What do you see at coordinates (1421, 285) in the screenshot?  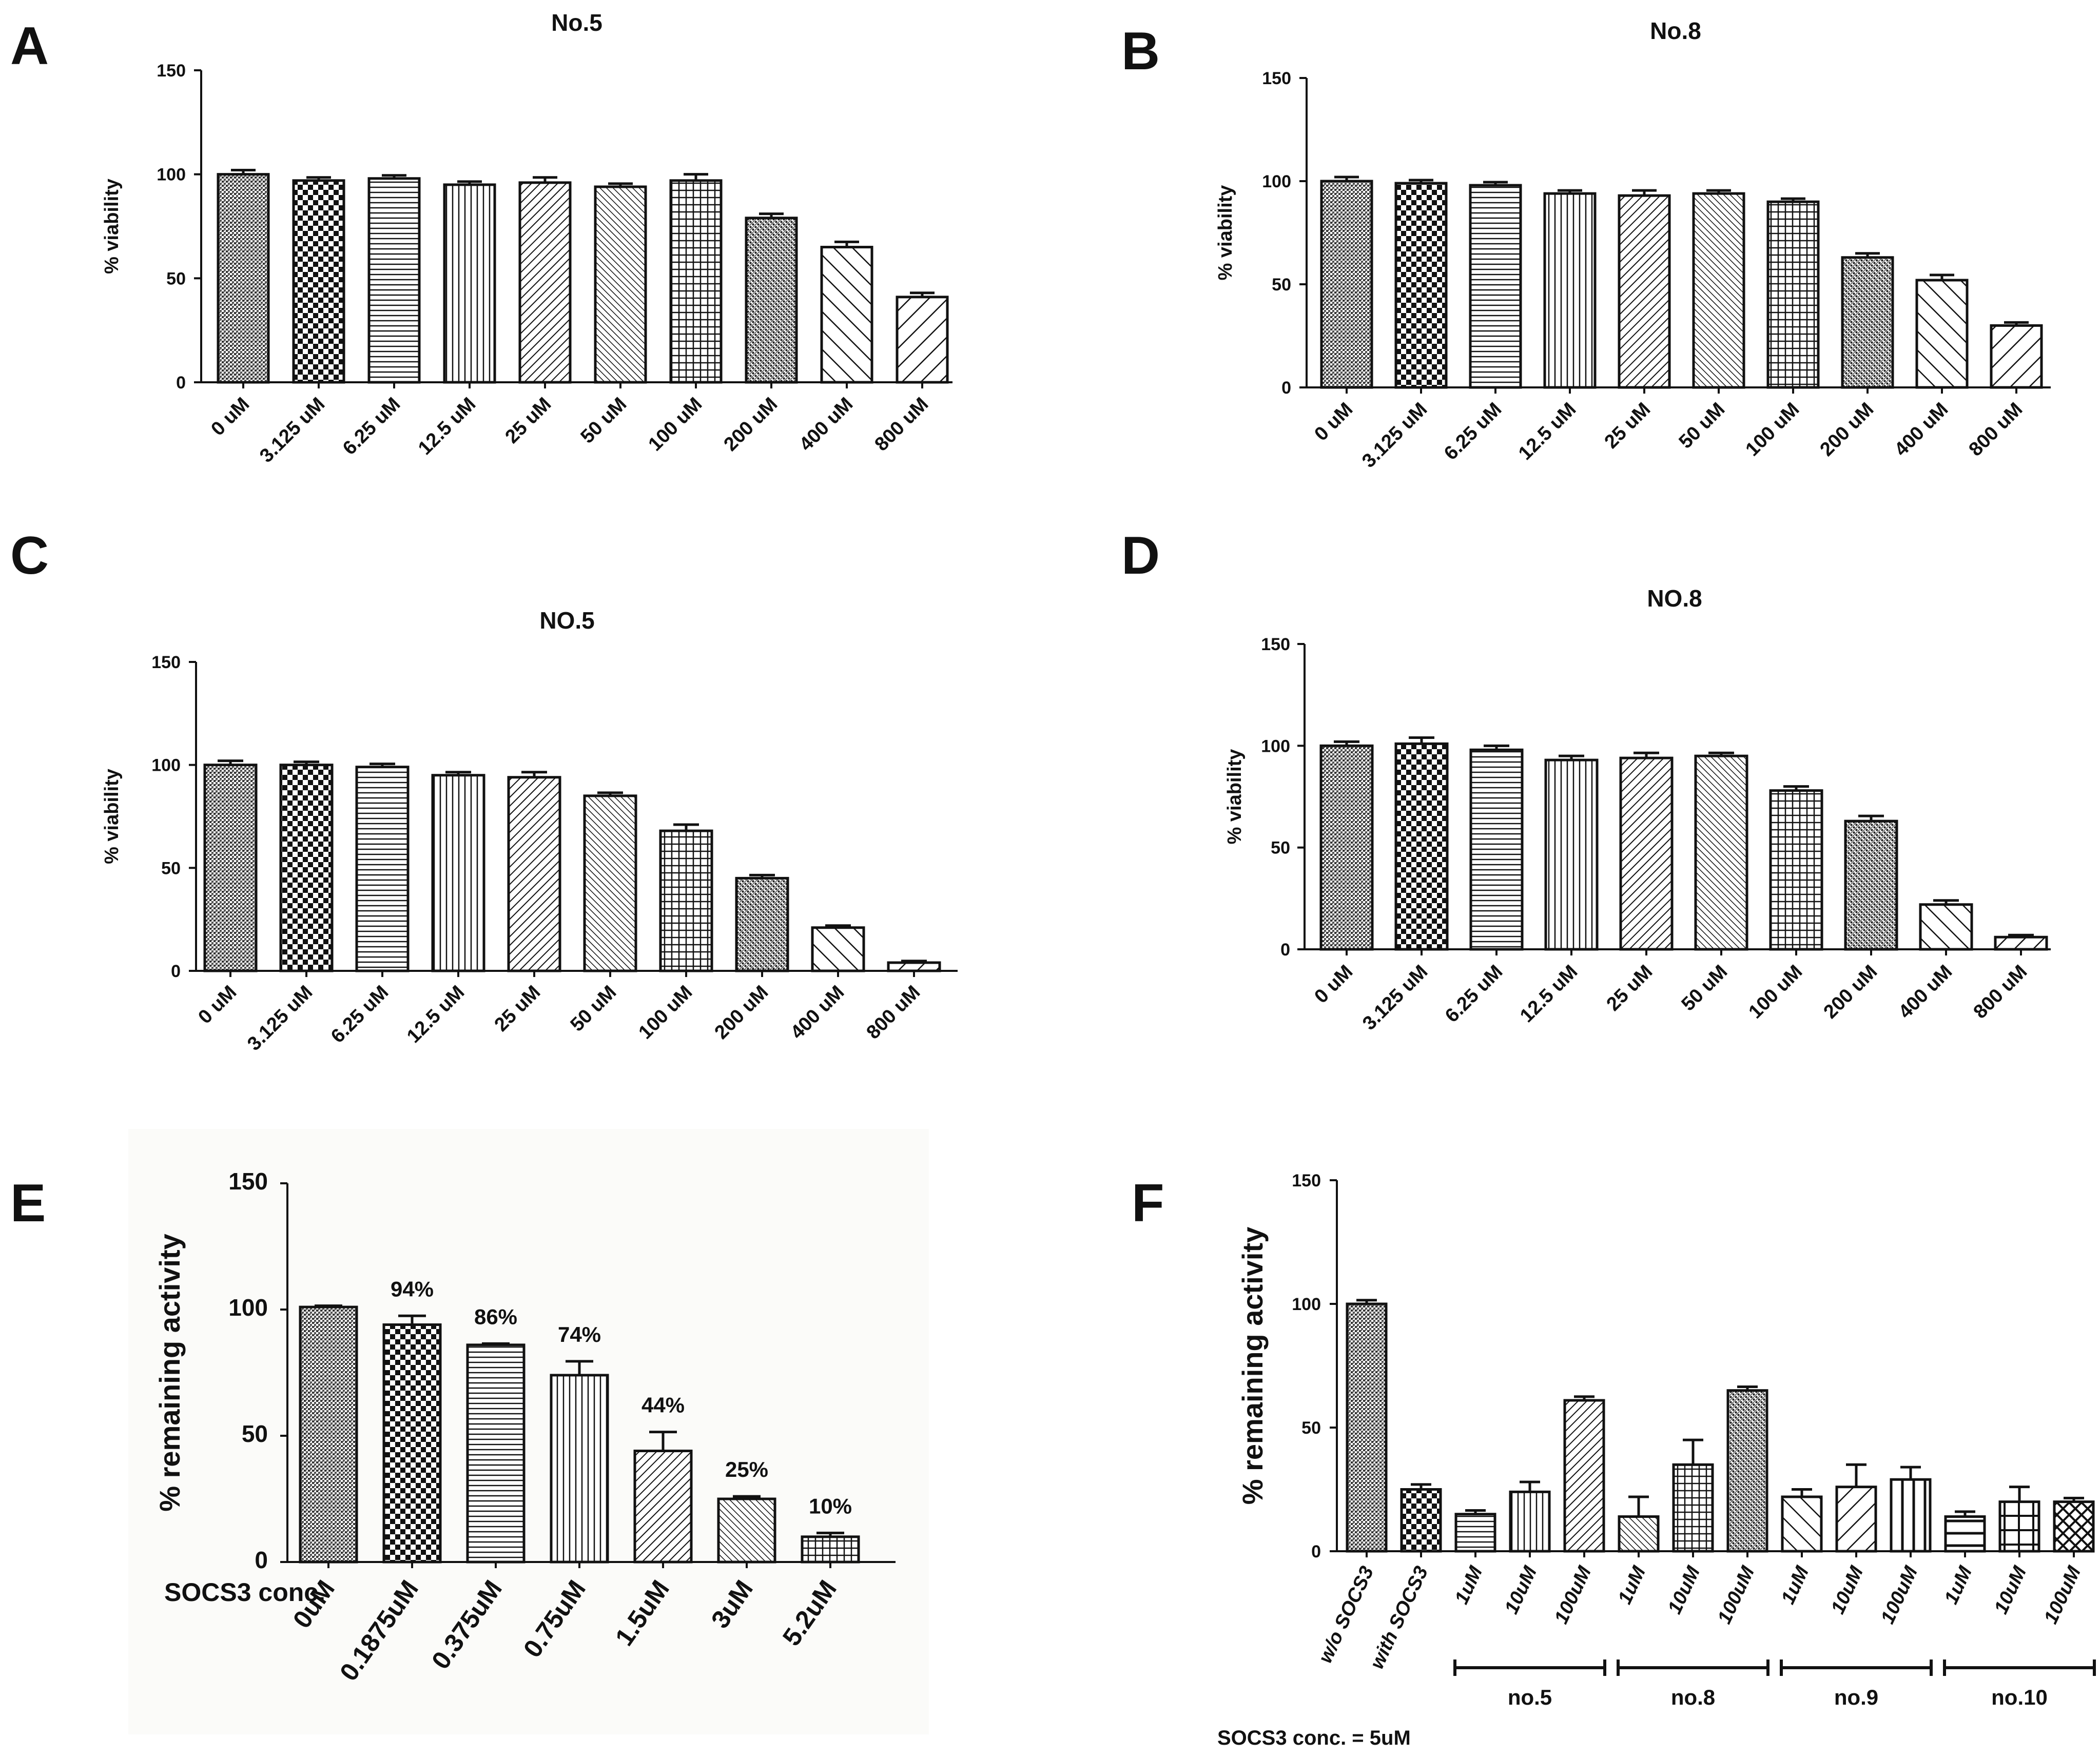 I see `bar-3-125-um` at bounding box center [1421, 285].